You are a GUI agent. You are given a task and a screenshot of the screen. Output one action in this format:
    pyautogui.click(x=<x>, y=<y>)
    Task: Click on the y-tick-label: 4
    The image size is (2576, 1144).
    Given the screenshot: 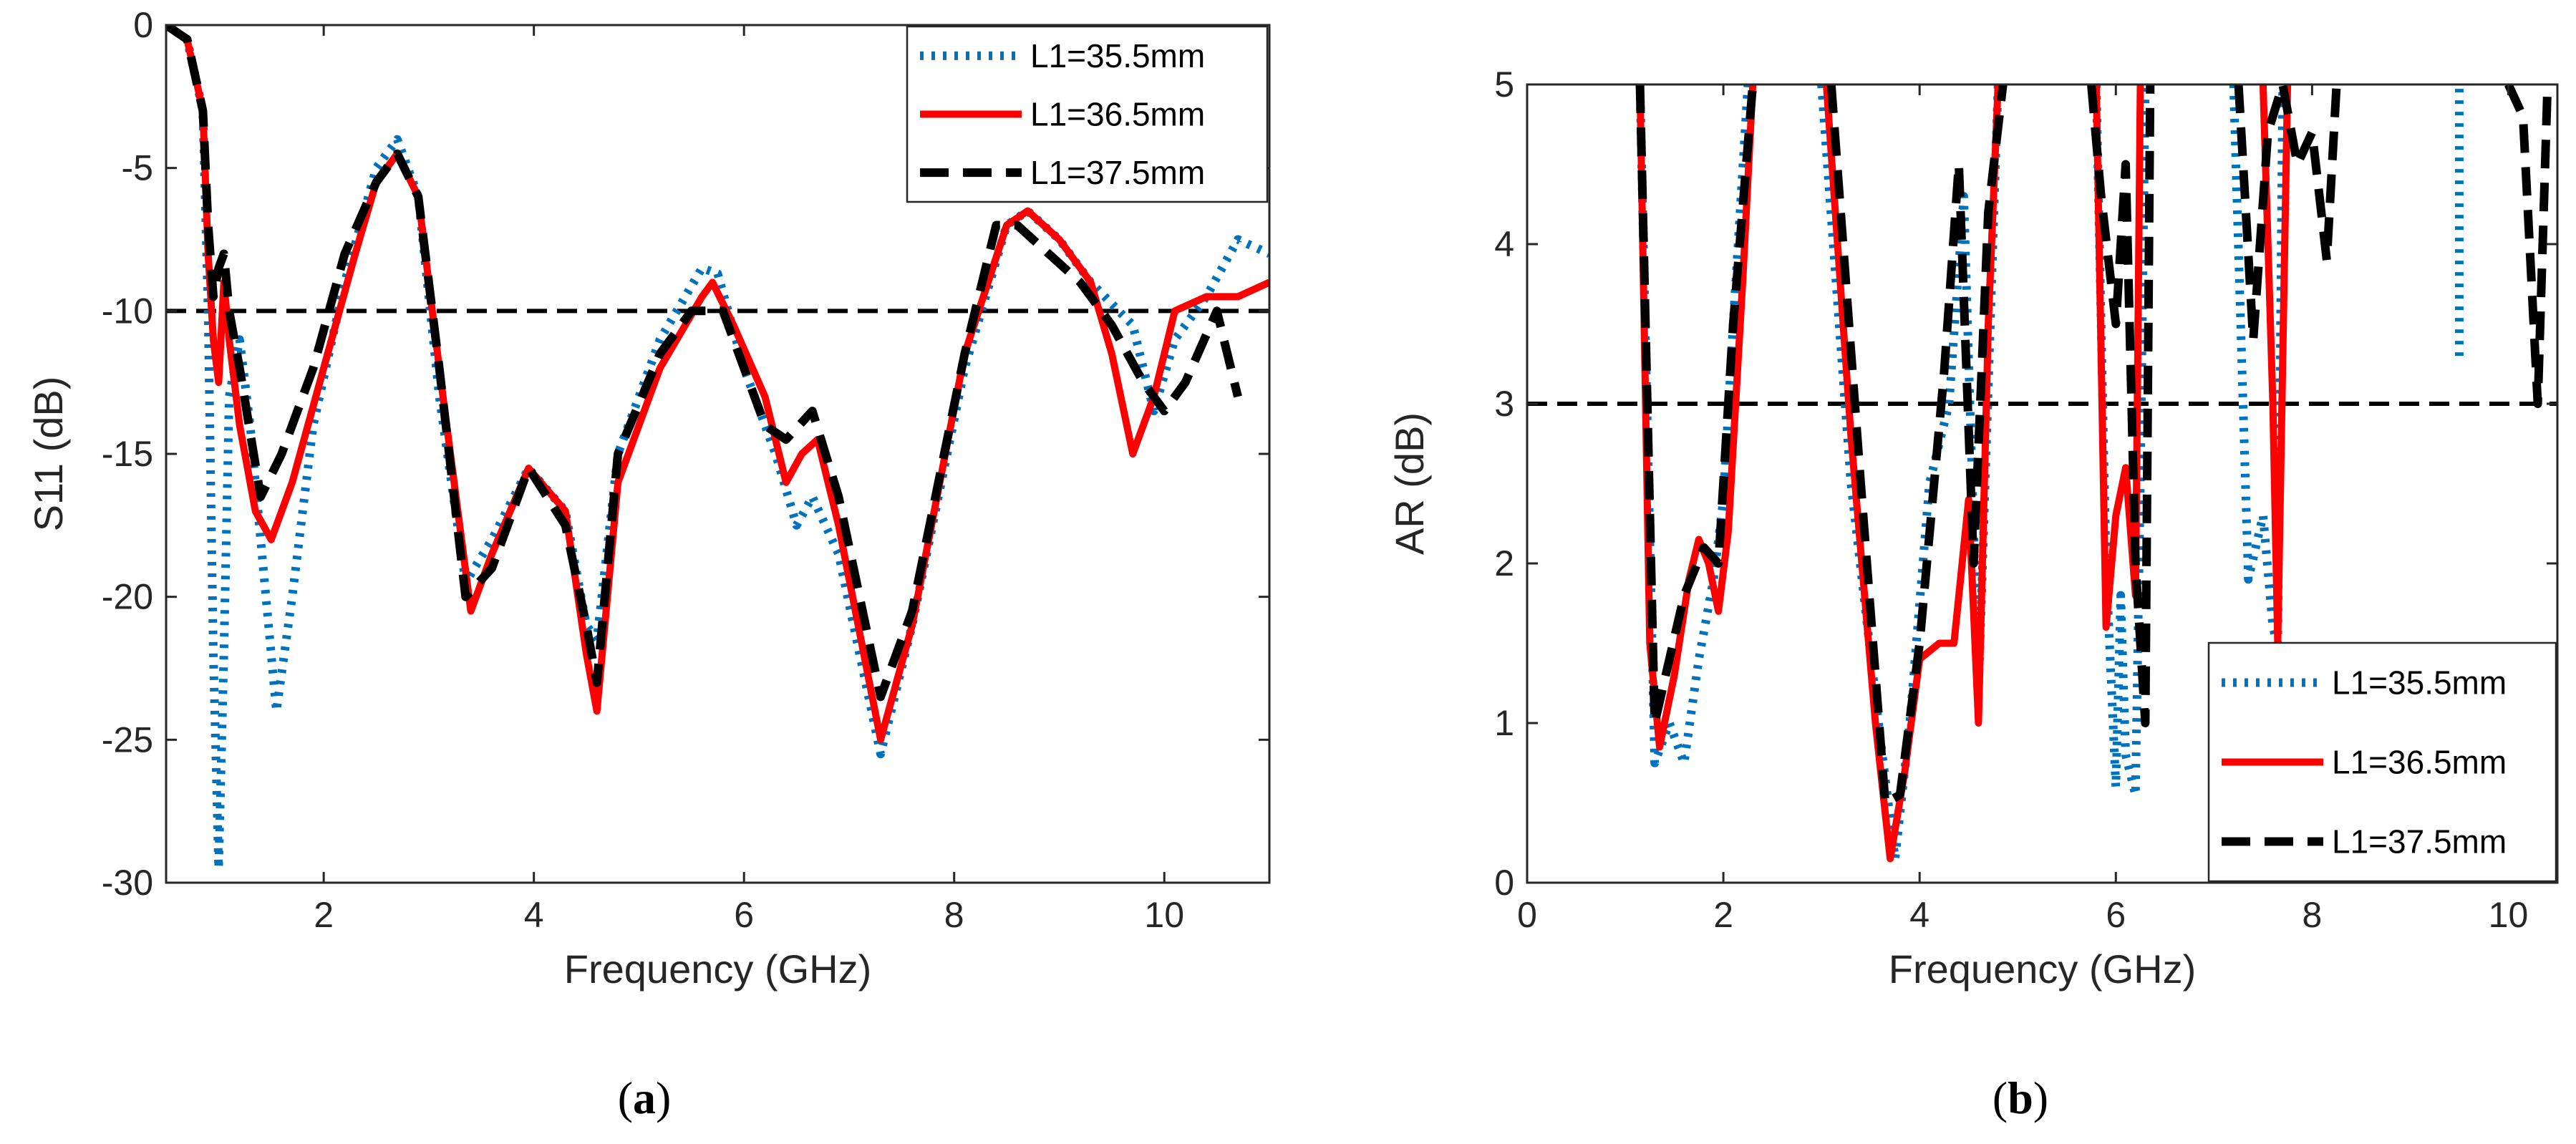 What is the action you would take?
    pyautogui.click(x=1504, y=244)
    